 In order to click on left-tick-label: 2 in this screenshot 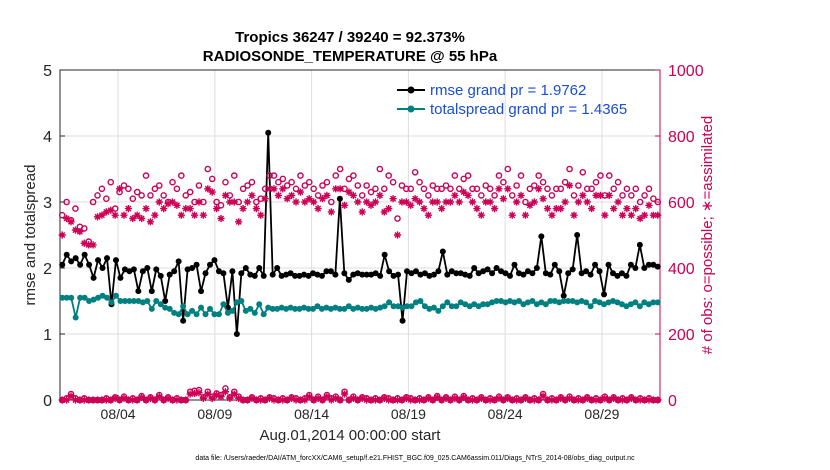, I will do `click(47, 269)`.